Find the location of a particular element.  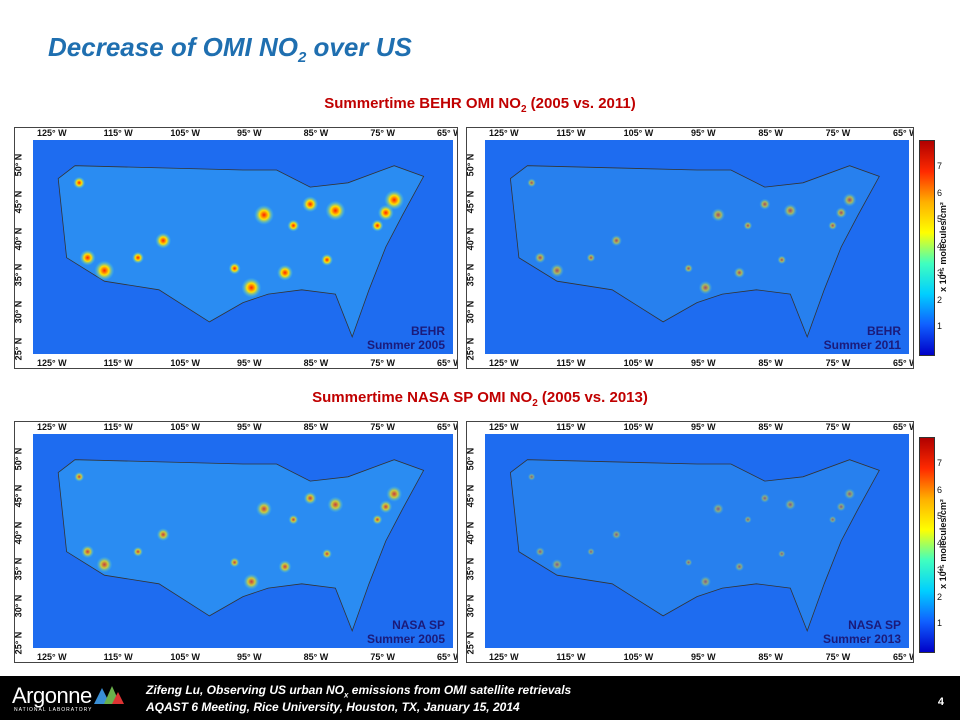

map-dataset-period: Summer 2013 is located at coordinates (861, 639).